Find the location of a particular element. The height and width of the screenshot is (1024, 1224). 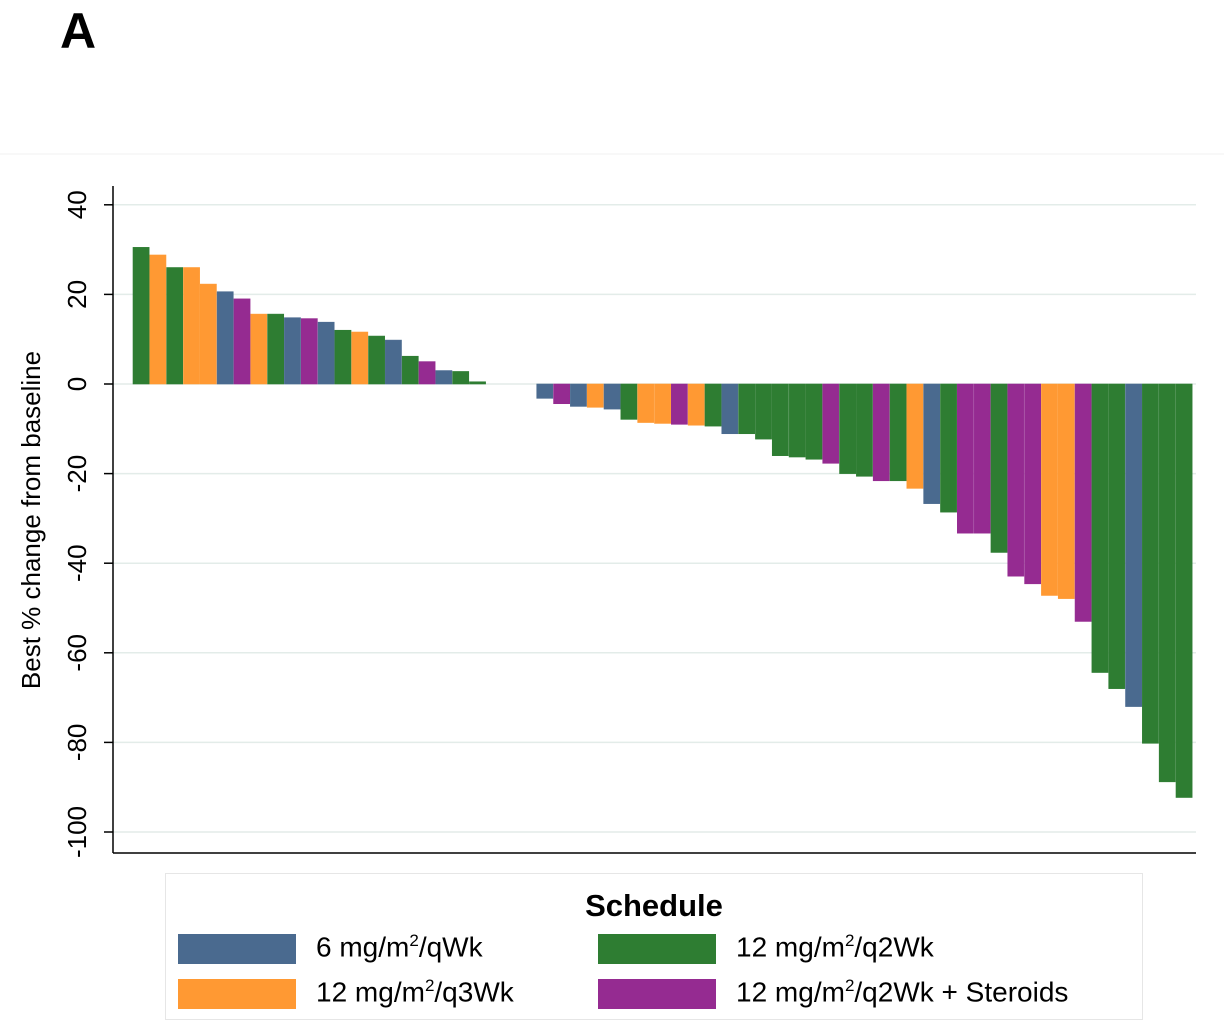

legend-title: Schedule is located at coordinates (654, 905).